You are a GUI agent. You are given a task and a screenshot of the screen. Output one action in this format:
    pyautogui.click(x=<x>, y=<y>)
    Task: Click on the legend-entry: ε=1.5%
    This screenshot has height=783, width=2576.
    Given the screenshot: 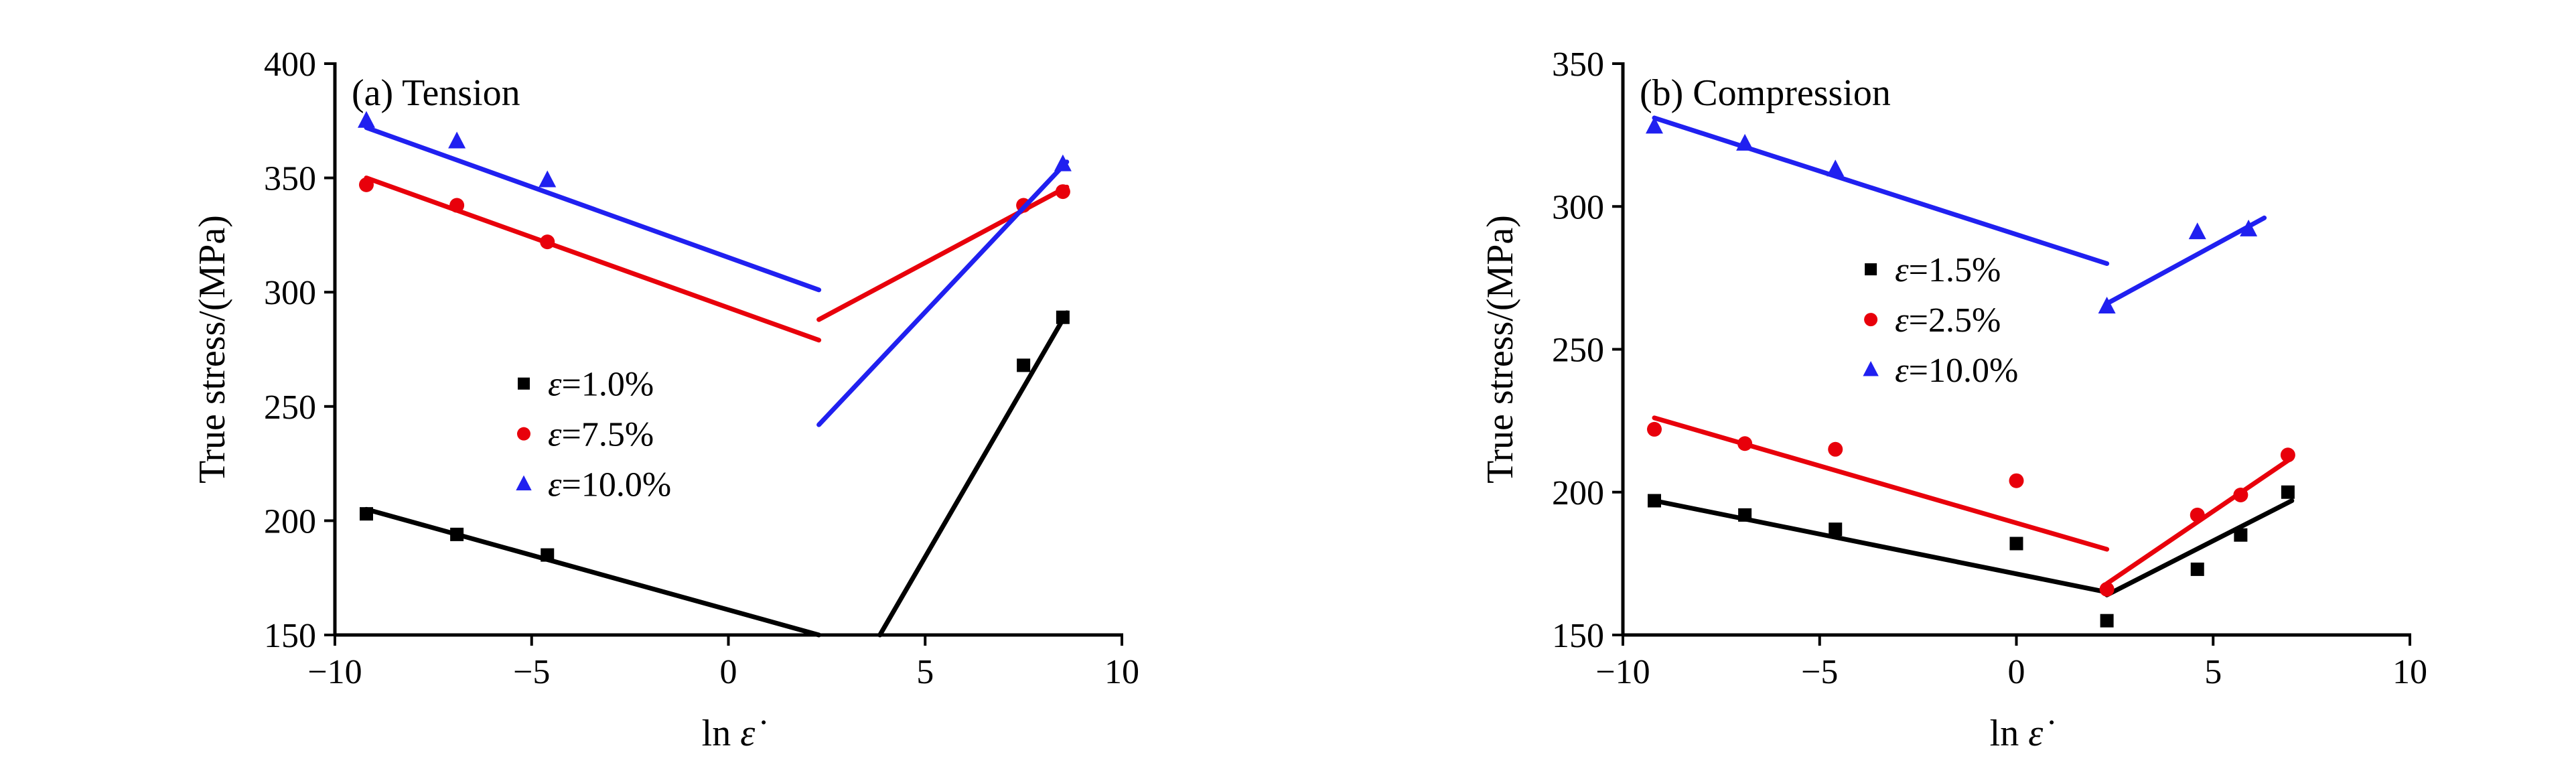 What is the action you would take?
    pyautogui.click(x=1933, y=270)
    